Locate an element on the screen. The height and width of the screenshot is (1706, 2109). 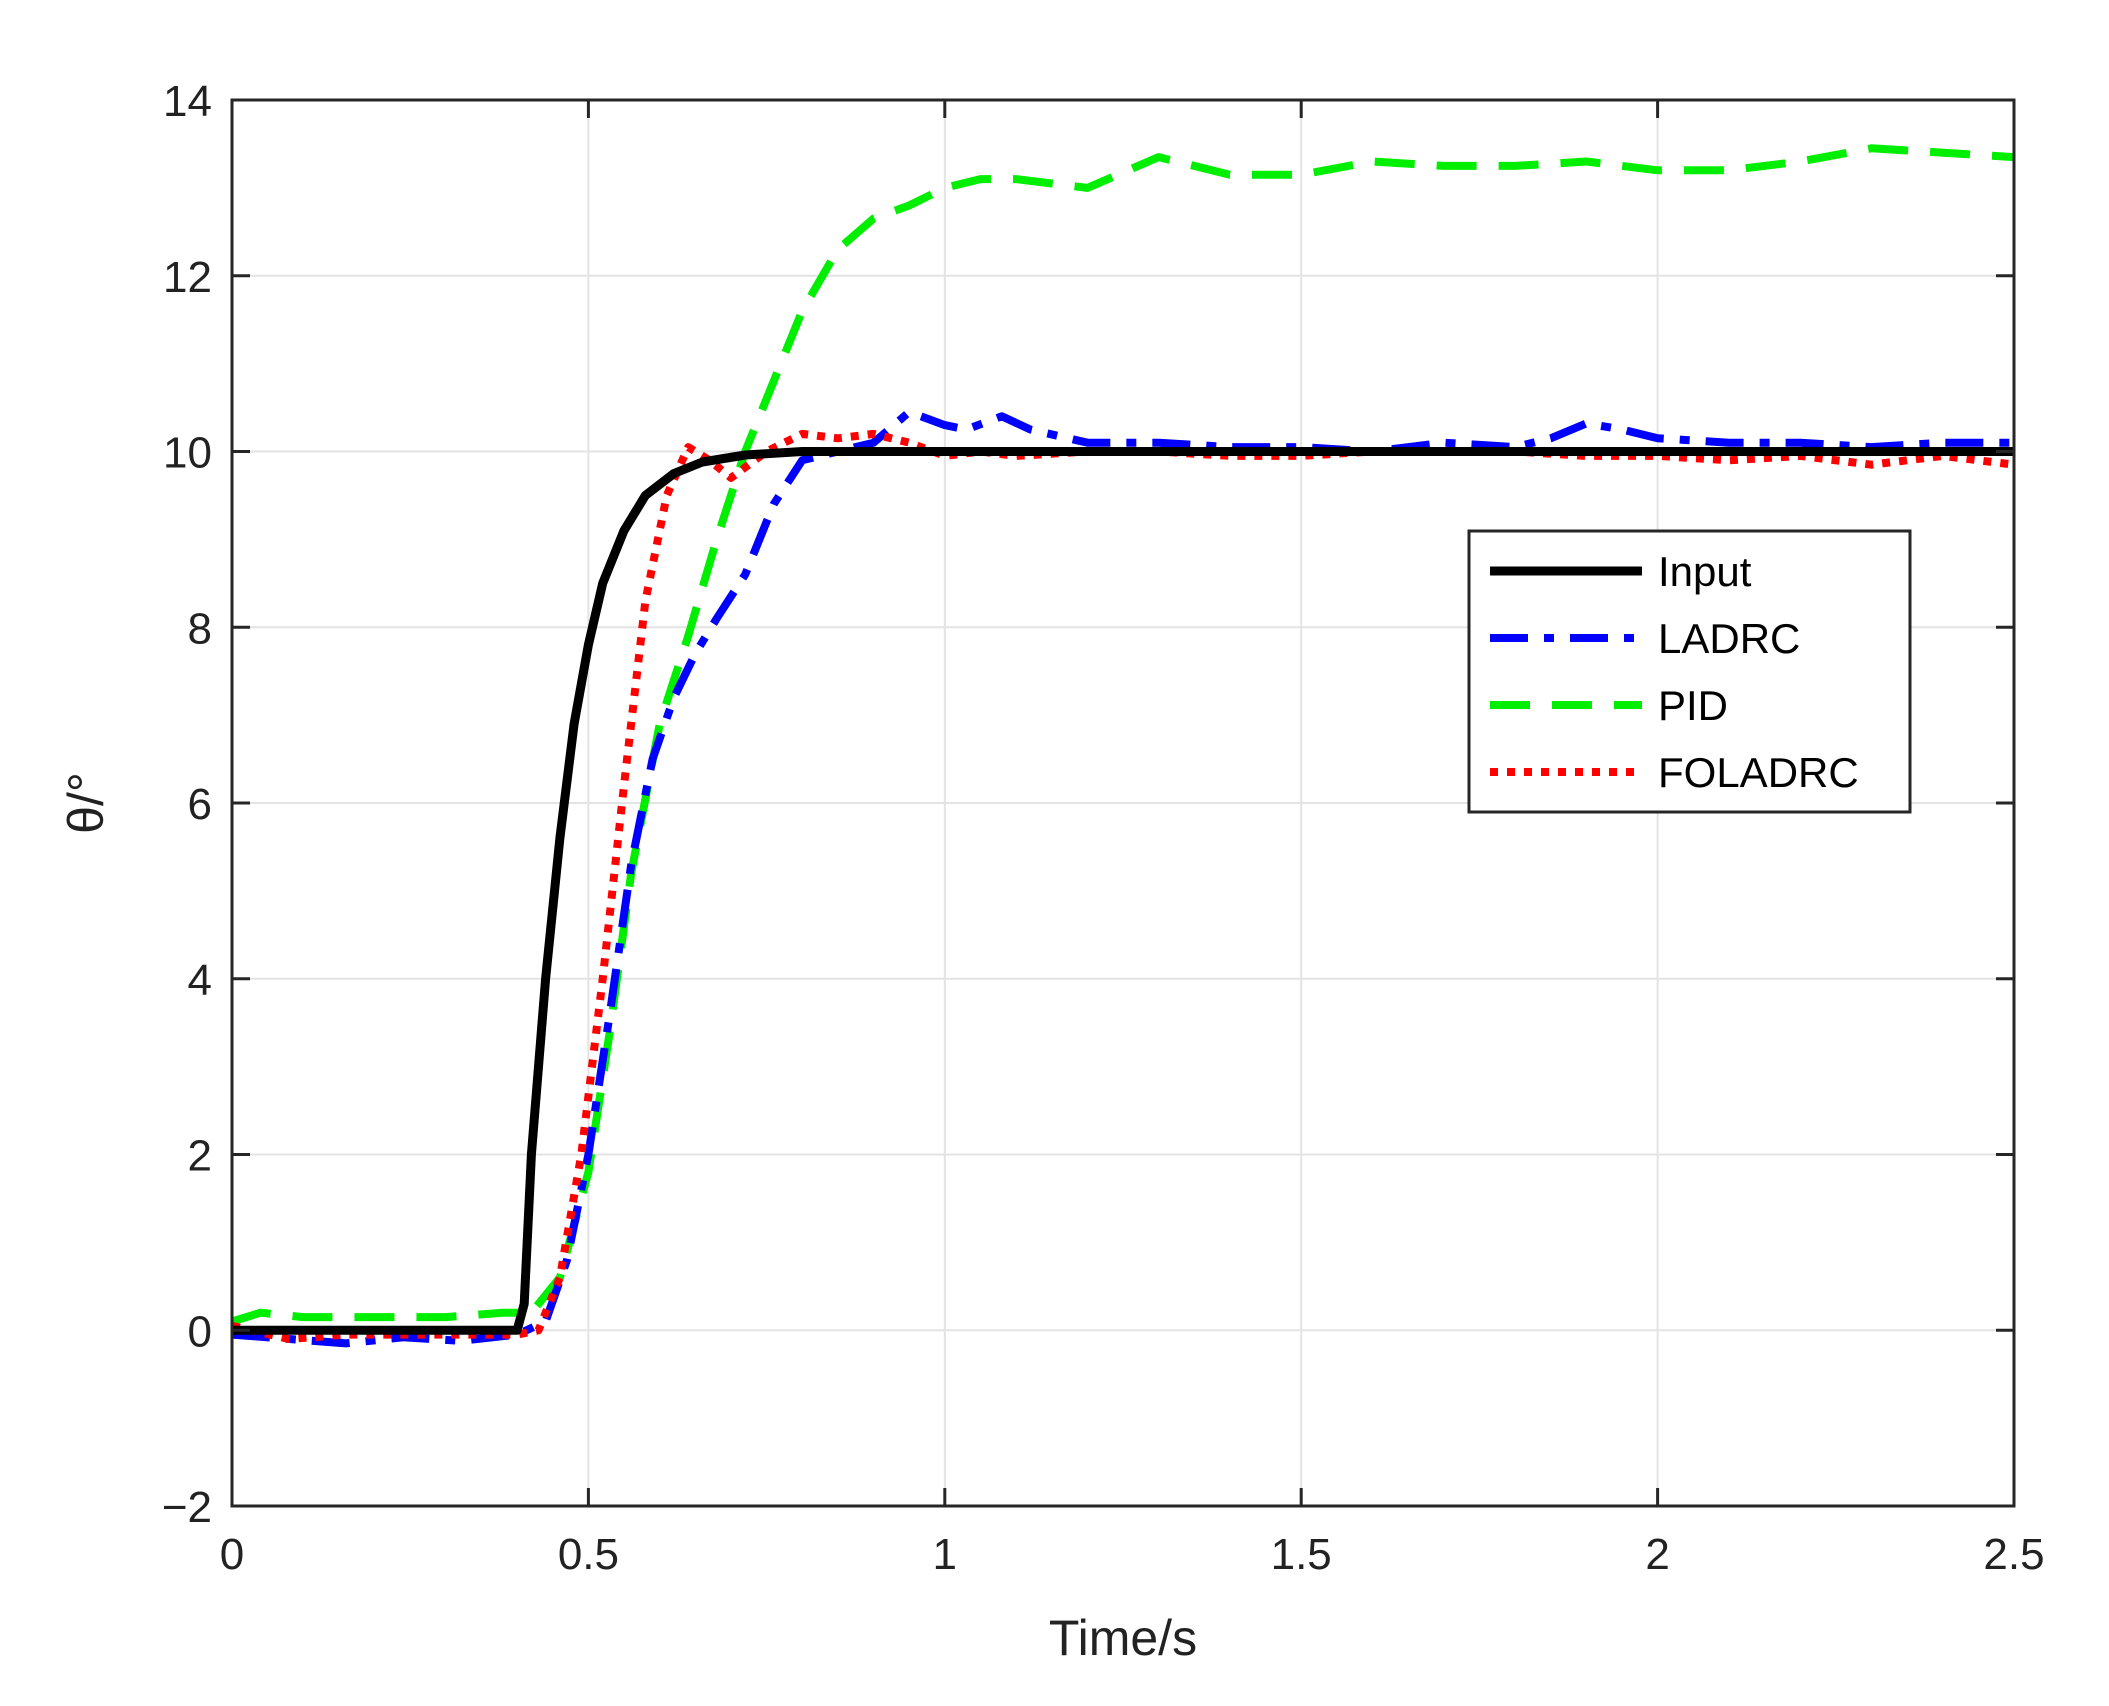
y-tick-label: 2 is located at coordinates (200, 1156).